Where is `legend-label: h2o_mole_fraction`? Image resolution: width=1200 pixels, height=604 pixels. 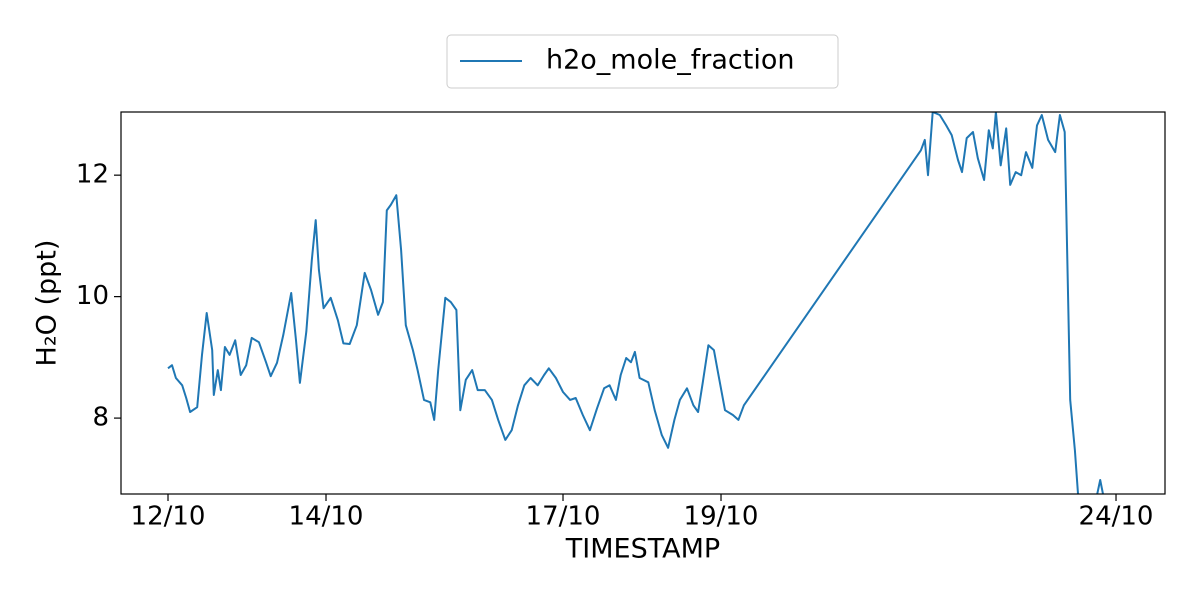
legend-label: h2o_mole_fraction is located at coordinates (670, 60).